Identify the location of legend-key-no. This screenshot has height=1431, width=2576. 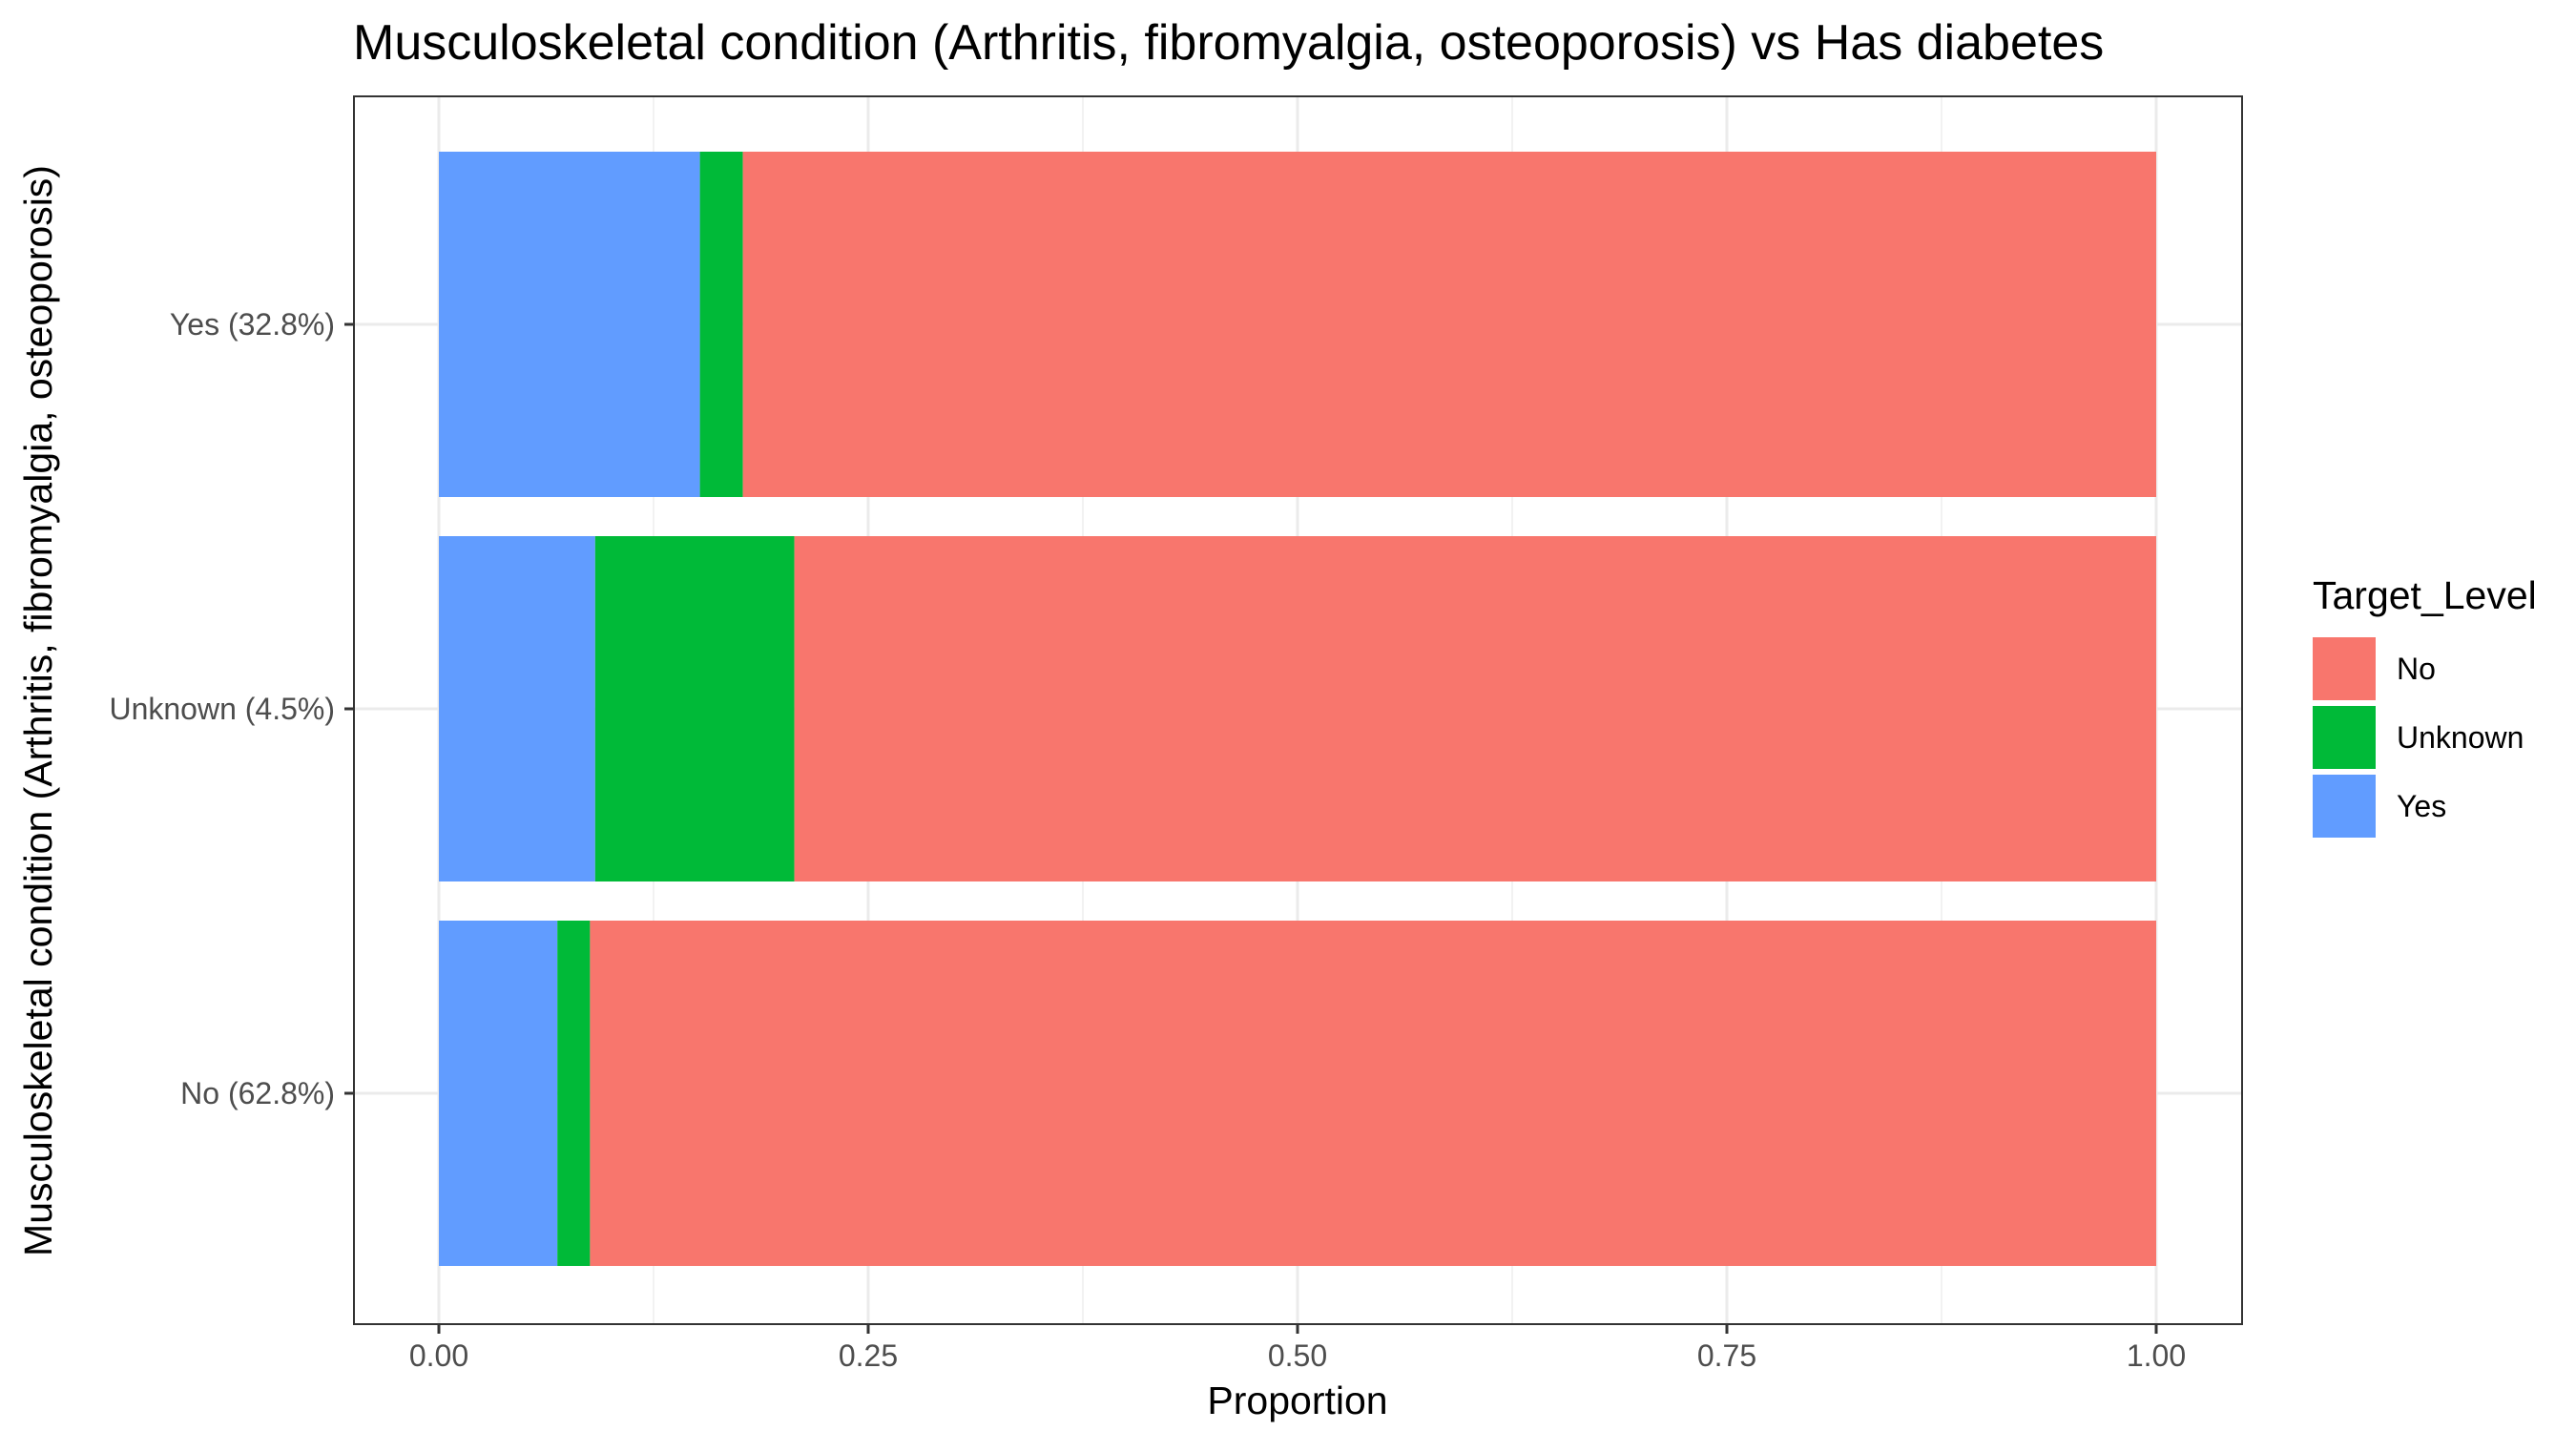
(2344, 668).